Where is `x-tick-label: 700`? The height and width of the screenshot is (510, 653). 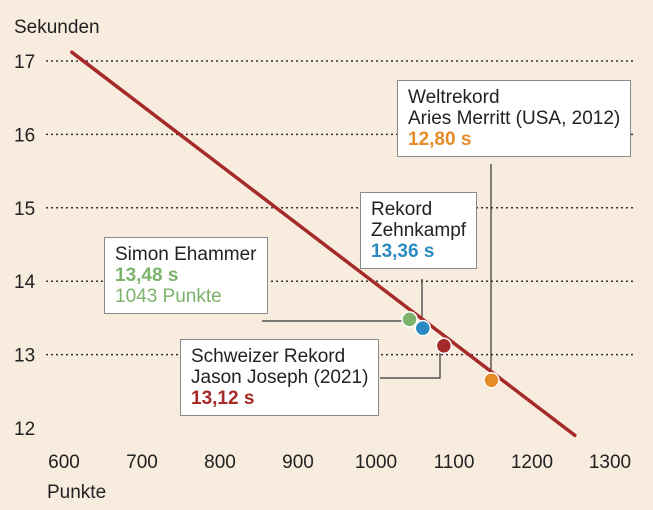 x-tick-label: 700 is located at coordinates (142, 462).